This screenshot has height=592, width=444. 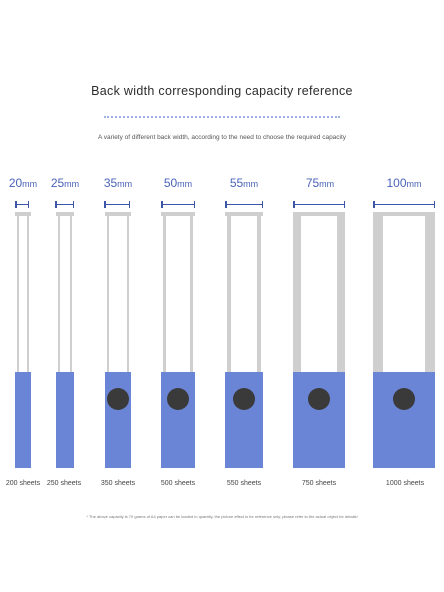 I want to click on capacity-label: 350 sheets, so click(x=118, y=483).